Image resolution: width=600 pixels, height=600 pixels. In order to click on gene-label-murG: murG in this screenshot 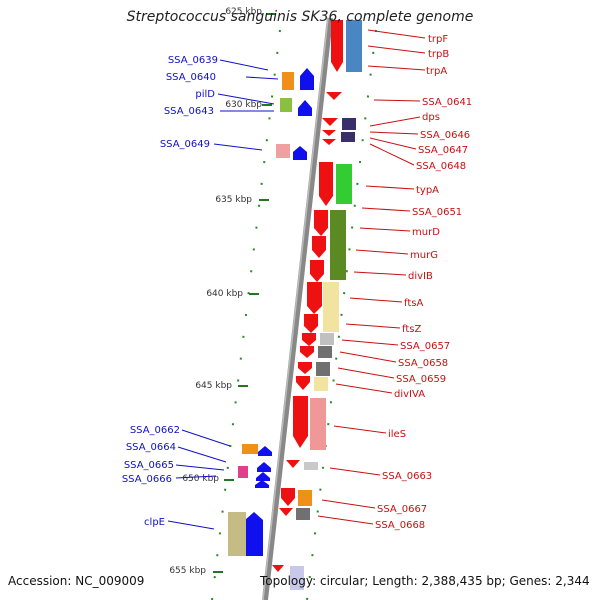, I will do `click(424, 255)`.